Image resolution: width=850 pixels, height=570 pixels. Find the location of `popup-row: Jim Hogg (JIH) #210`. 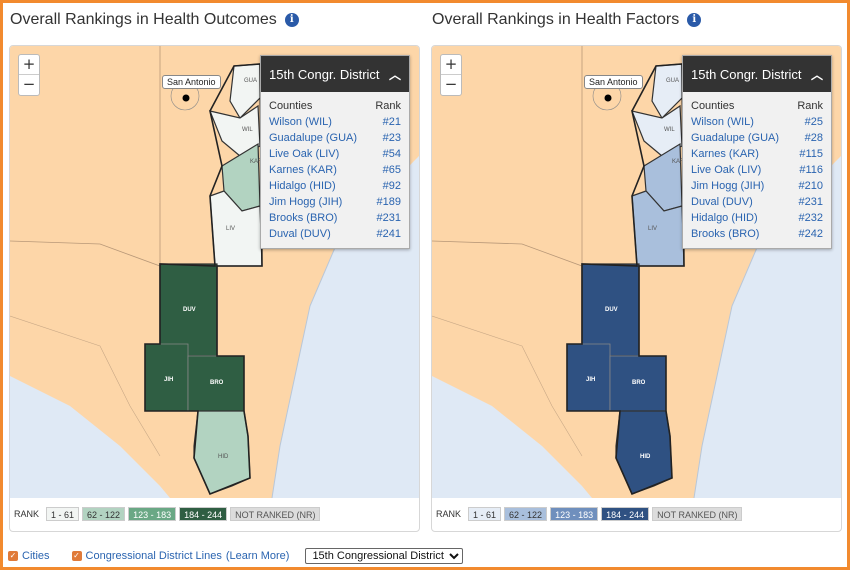

popup-row: Jim Hogg (JIH) #210 is located at coordinates (757, 186).